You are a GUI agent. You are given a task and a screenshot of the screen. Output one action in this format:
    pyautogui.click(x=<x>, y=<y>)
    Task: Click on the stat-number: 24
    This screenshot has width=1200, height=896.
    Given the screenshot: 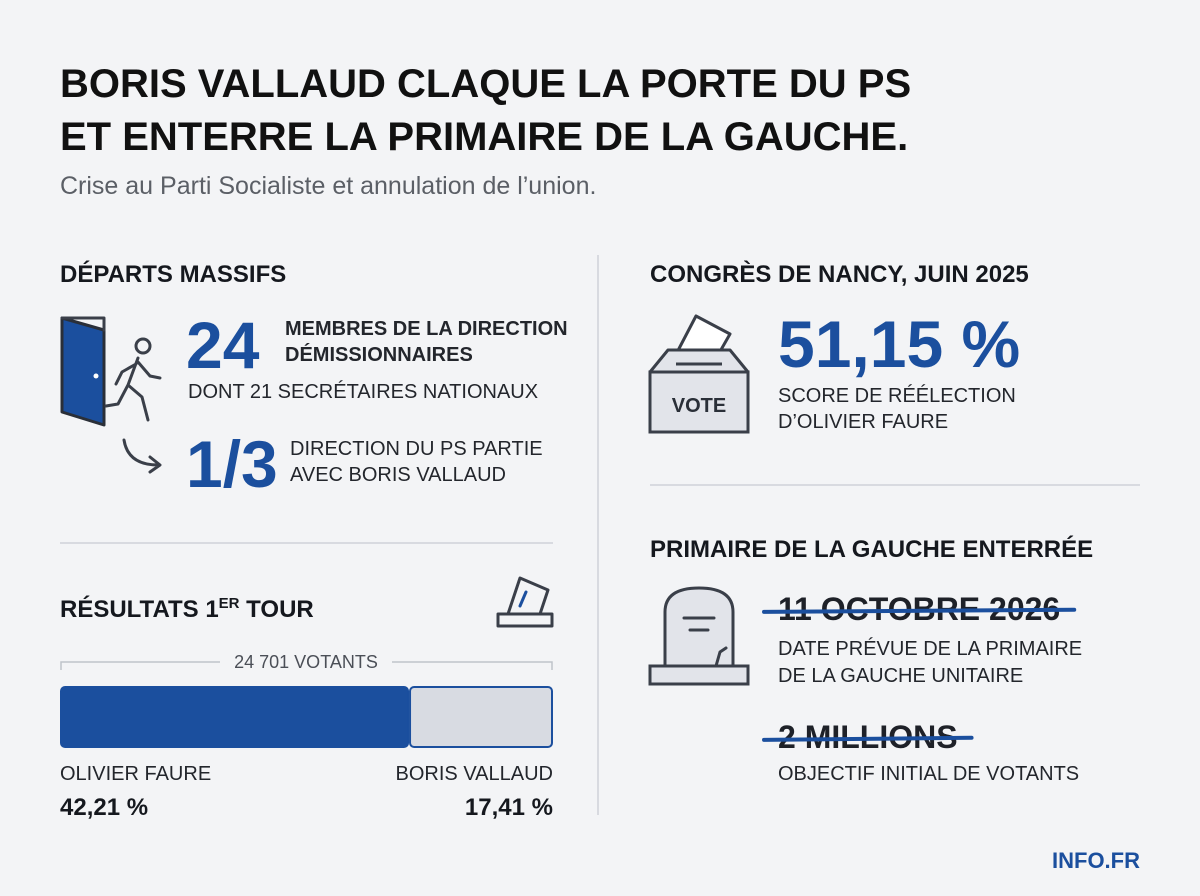 What is the action you would take?
    pyautogui.click(x=223, y=345)
    